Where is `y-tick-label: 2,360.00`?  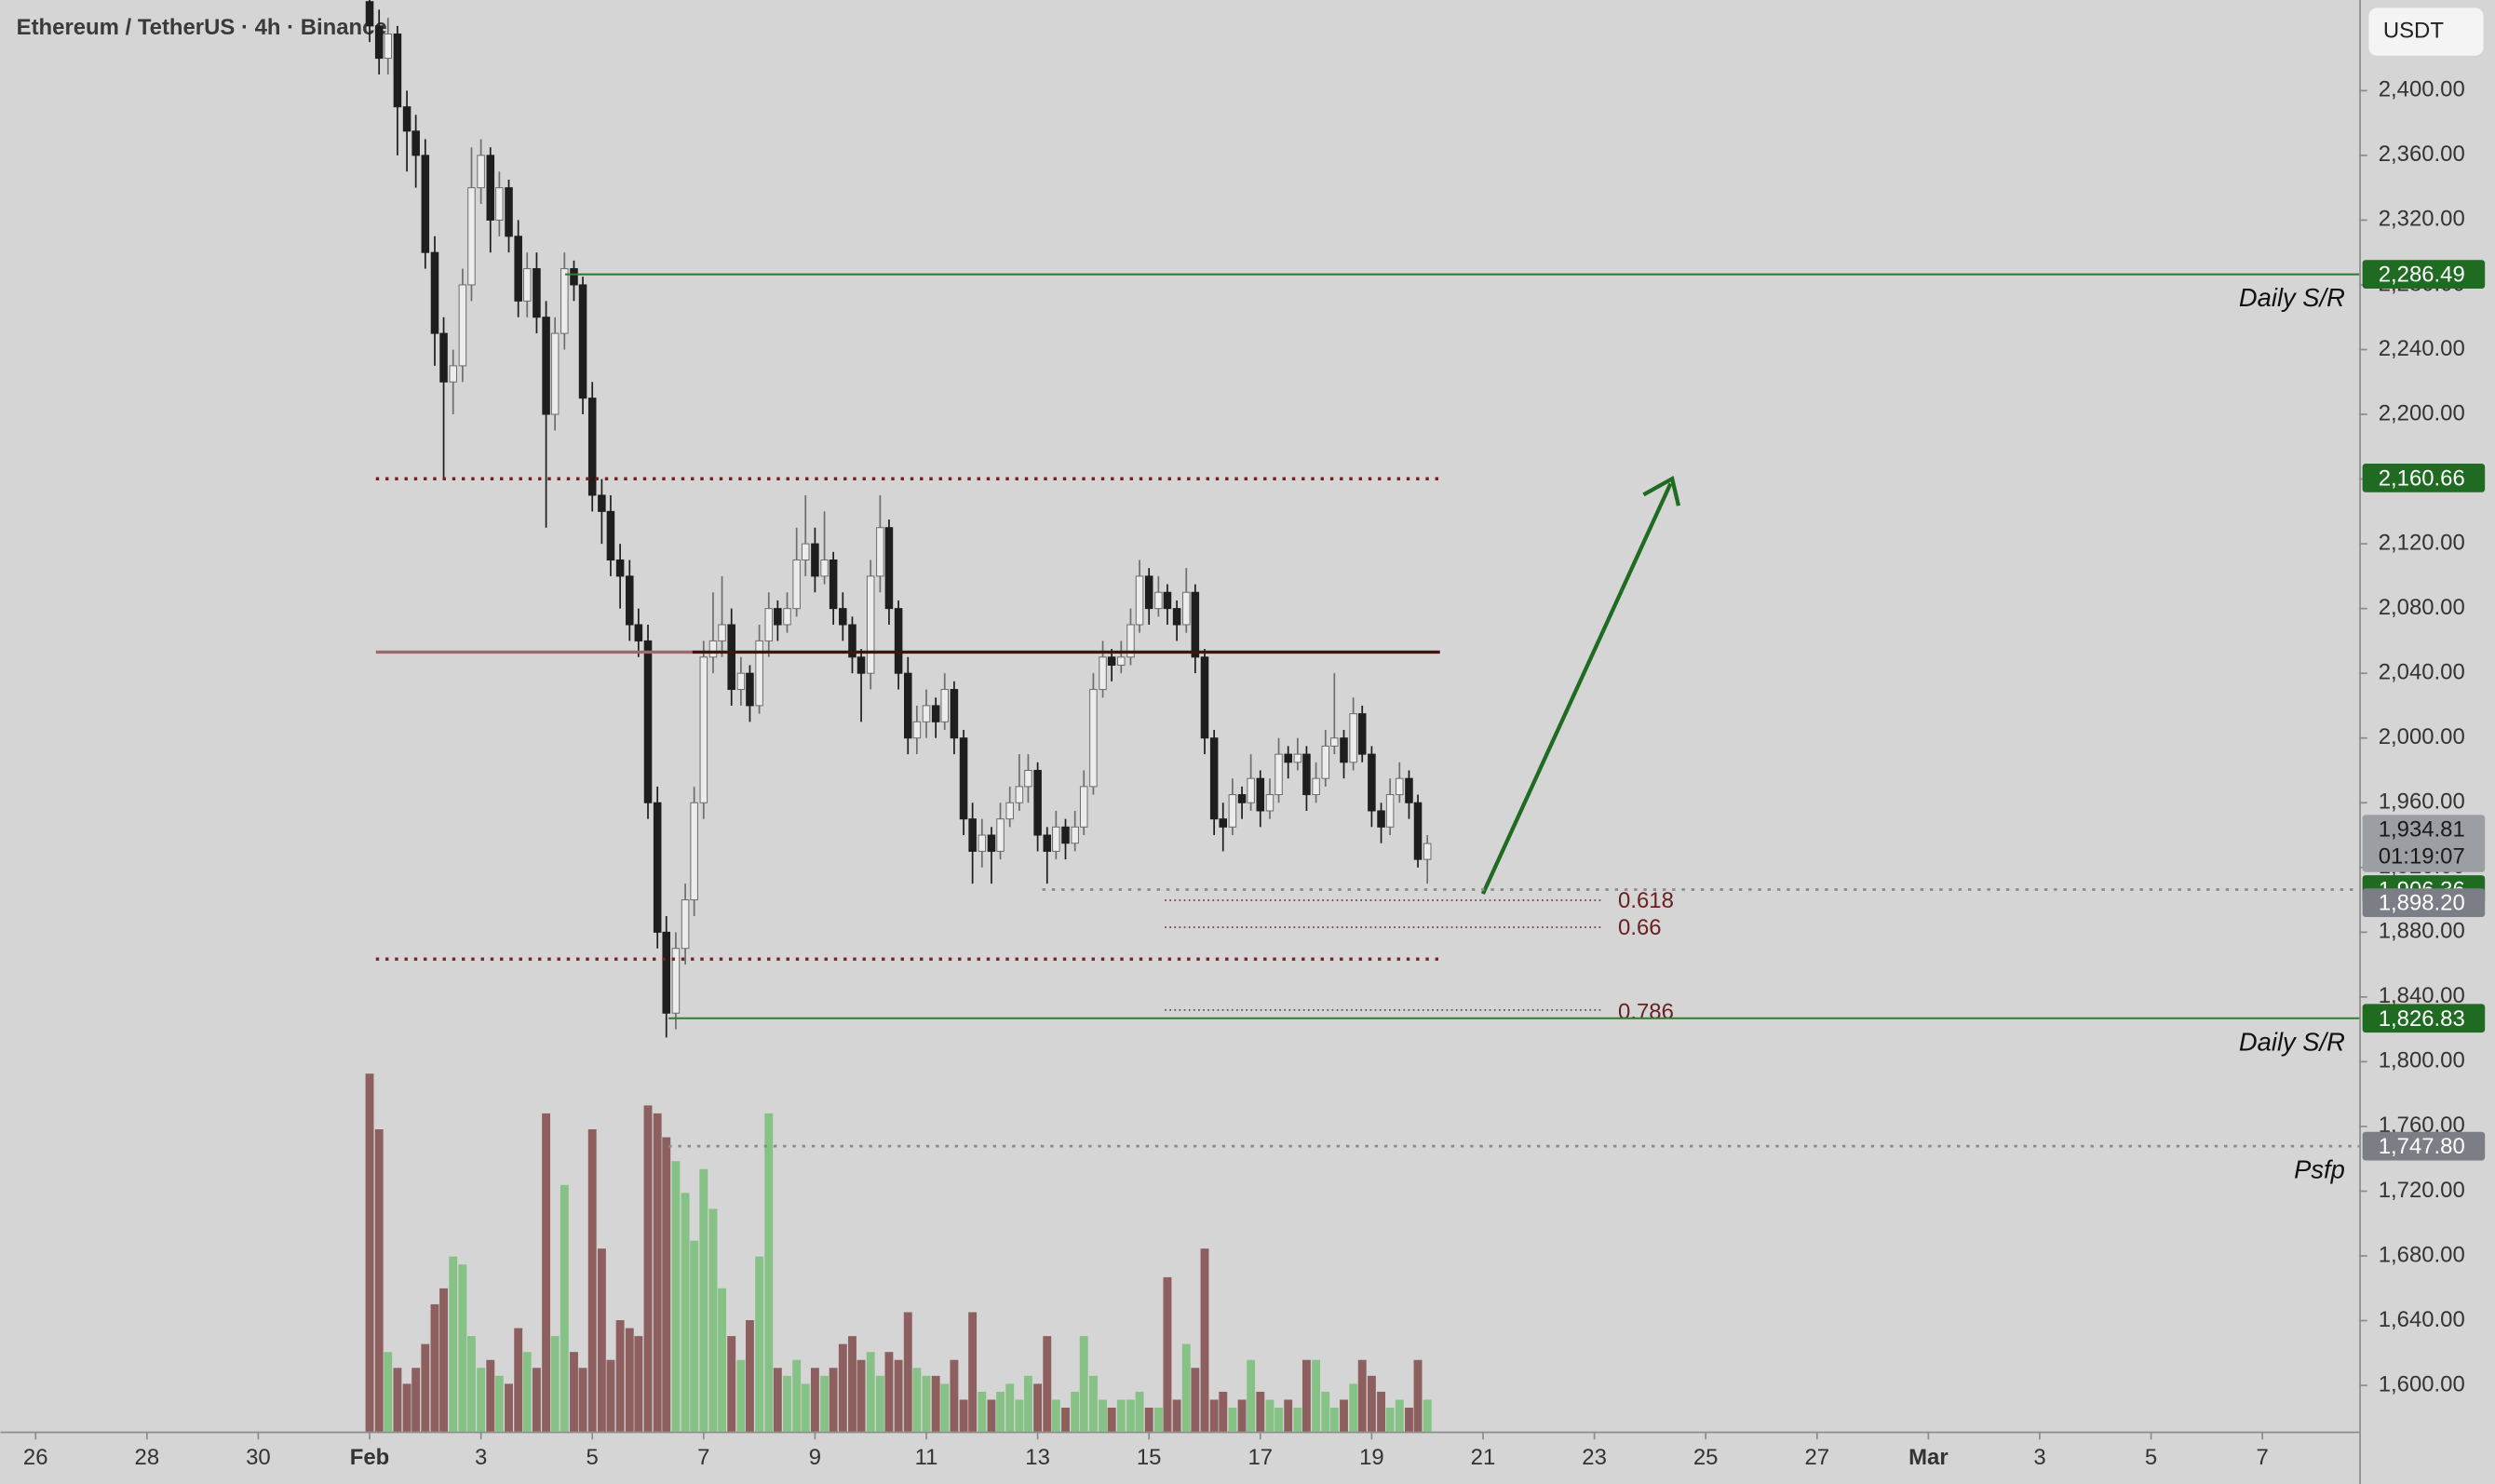 y-tick-label: 2,360.00 is located at coordinates (2422, 154).